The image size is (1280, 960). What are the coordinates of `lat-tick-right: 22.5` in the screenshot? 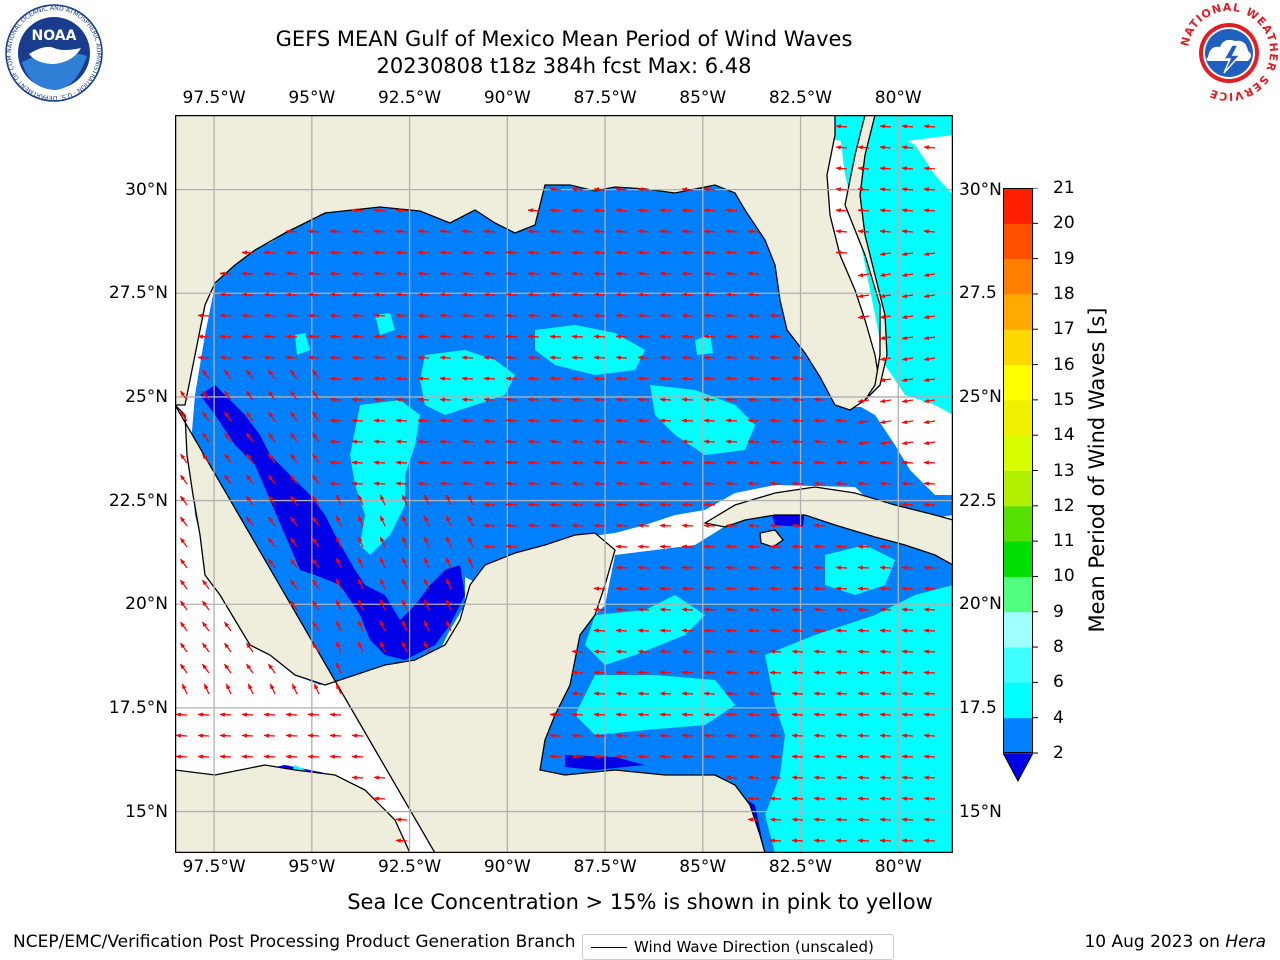 It's located at (978, 500).